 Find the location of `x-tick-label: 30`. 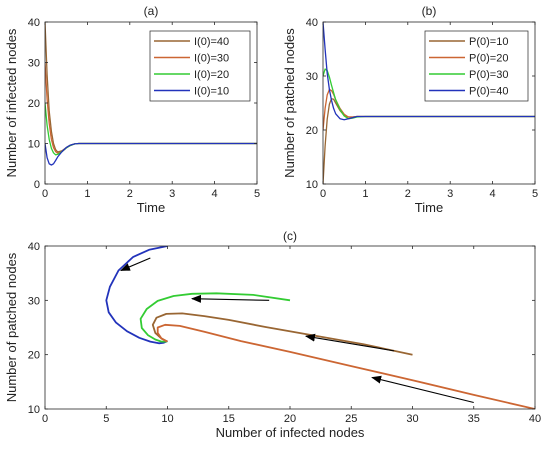

x-tick-label: 30 is located at coordinates (412, 419).